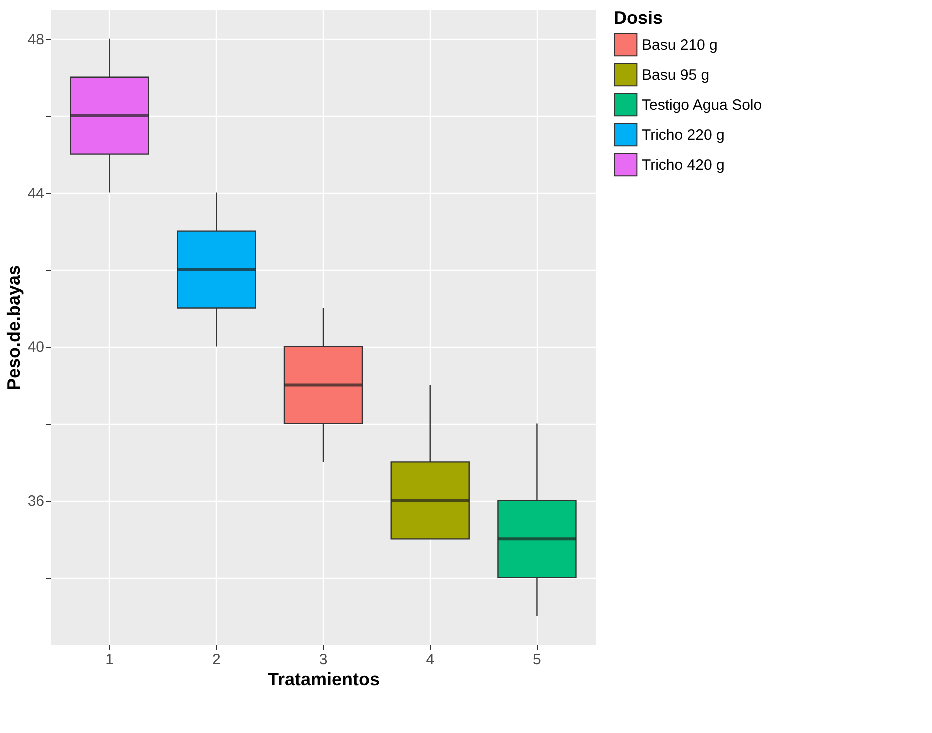  Describe the element at coordinates (36, 501) in the screenshot. I see `y-tick-label: 36` at that location.